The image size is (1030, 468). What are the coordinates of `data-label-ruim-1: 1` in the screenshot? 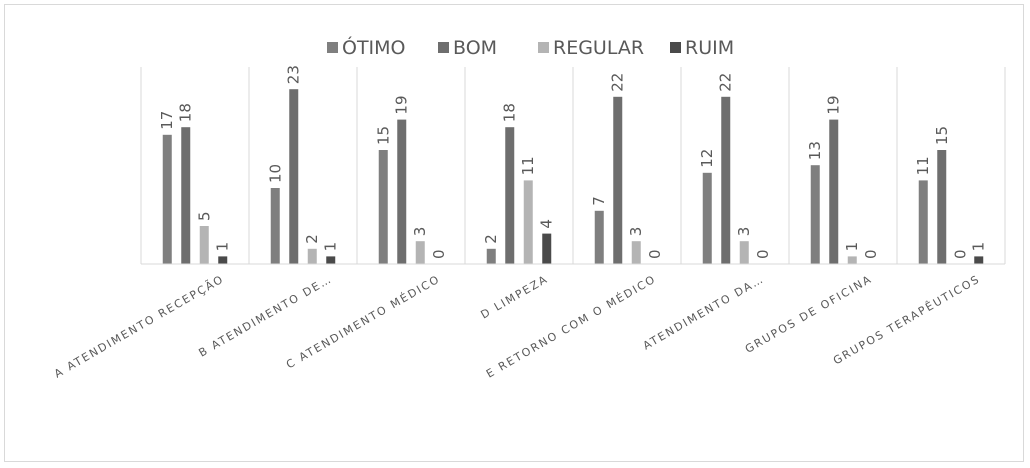 It's located at (223, 247).